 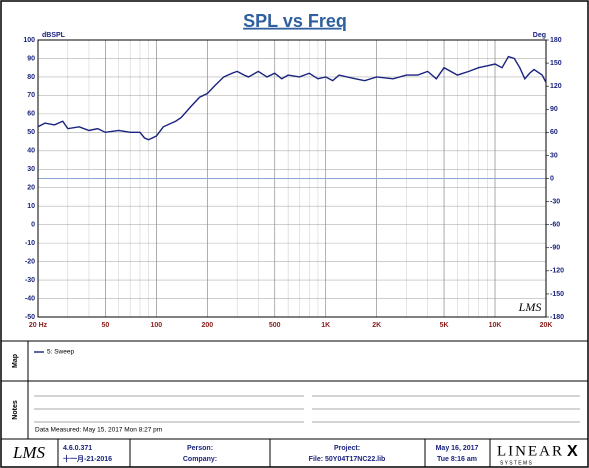 I want to click on footer-logo: LMS, so click(x=29, y=452).